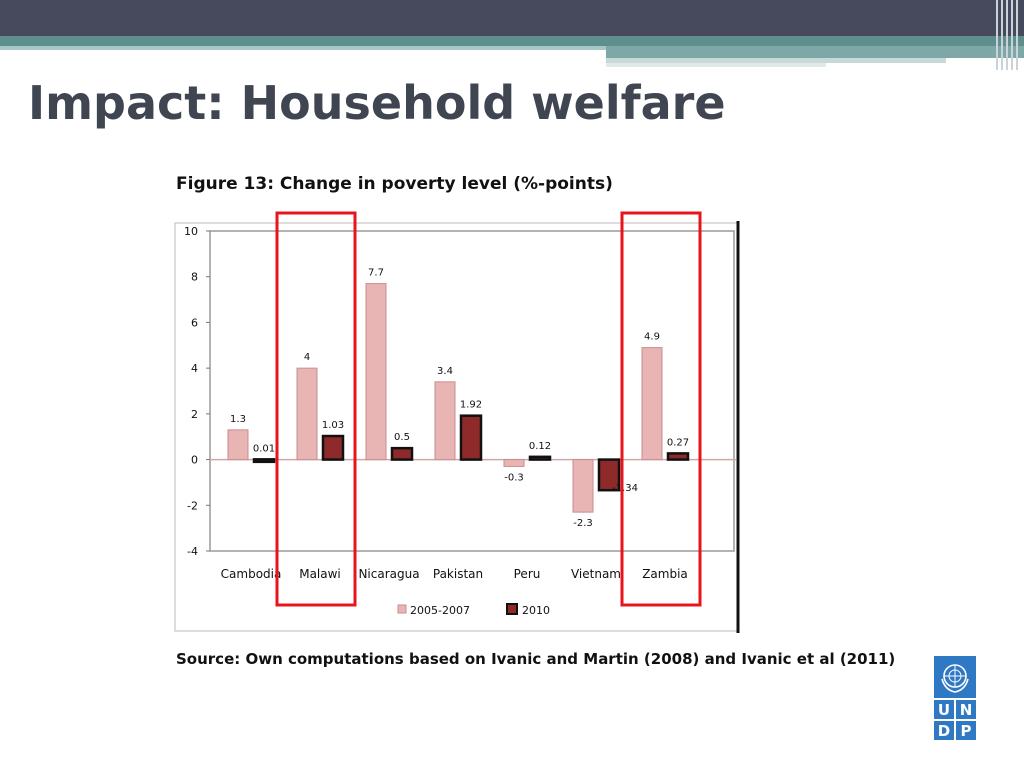 Image resolution: width=1024 pixels, height=768 pixels. What do you see at coordinates (966, 709) in the screenshot?
I see `logo-letter: N` at bounding box center [966, 709].